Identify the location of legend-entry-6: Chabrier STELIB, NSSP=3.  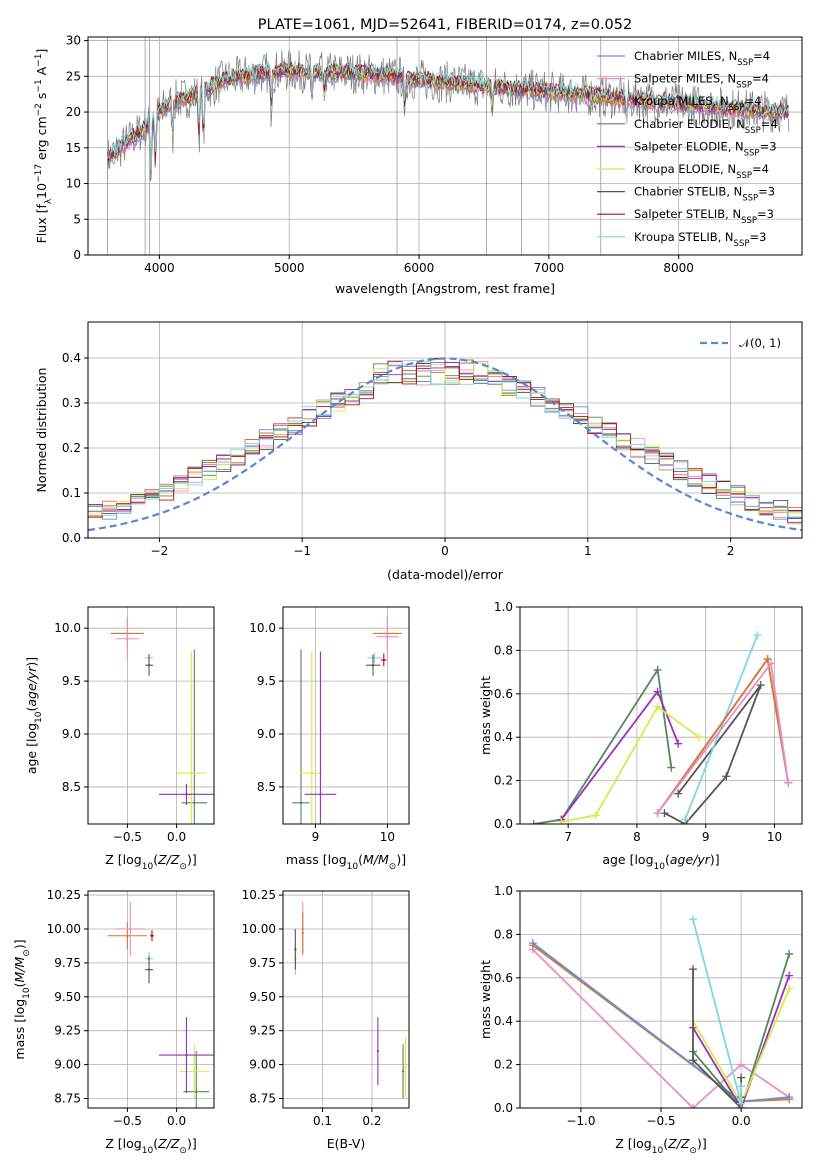
(704, 194).